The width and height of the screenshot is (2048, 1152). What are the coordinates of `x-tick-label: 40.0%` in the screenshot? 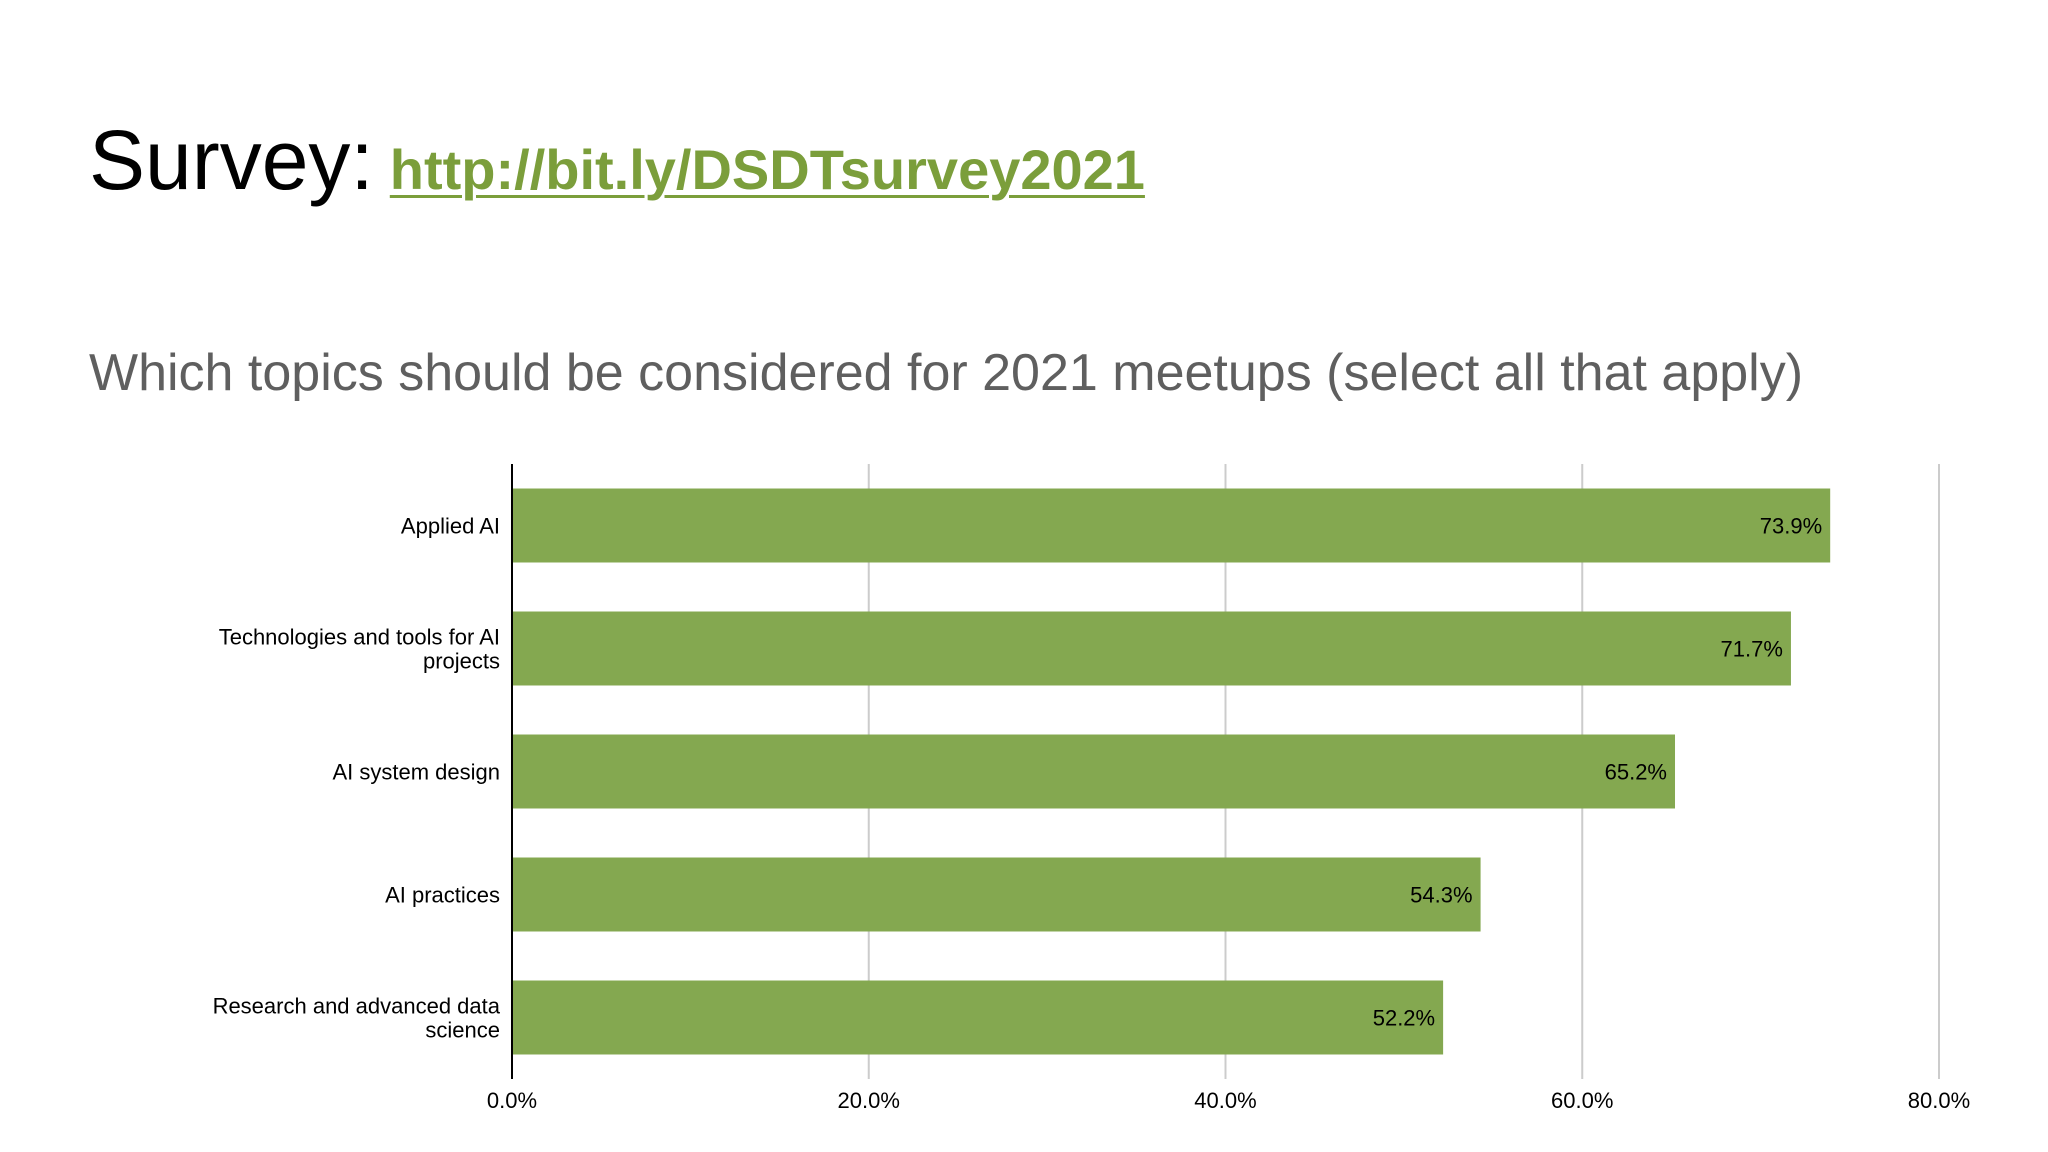 It's located at (1225, 1100).